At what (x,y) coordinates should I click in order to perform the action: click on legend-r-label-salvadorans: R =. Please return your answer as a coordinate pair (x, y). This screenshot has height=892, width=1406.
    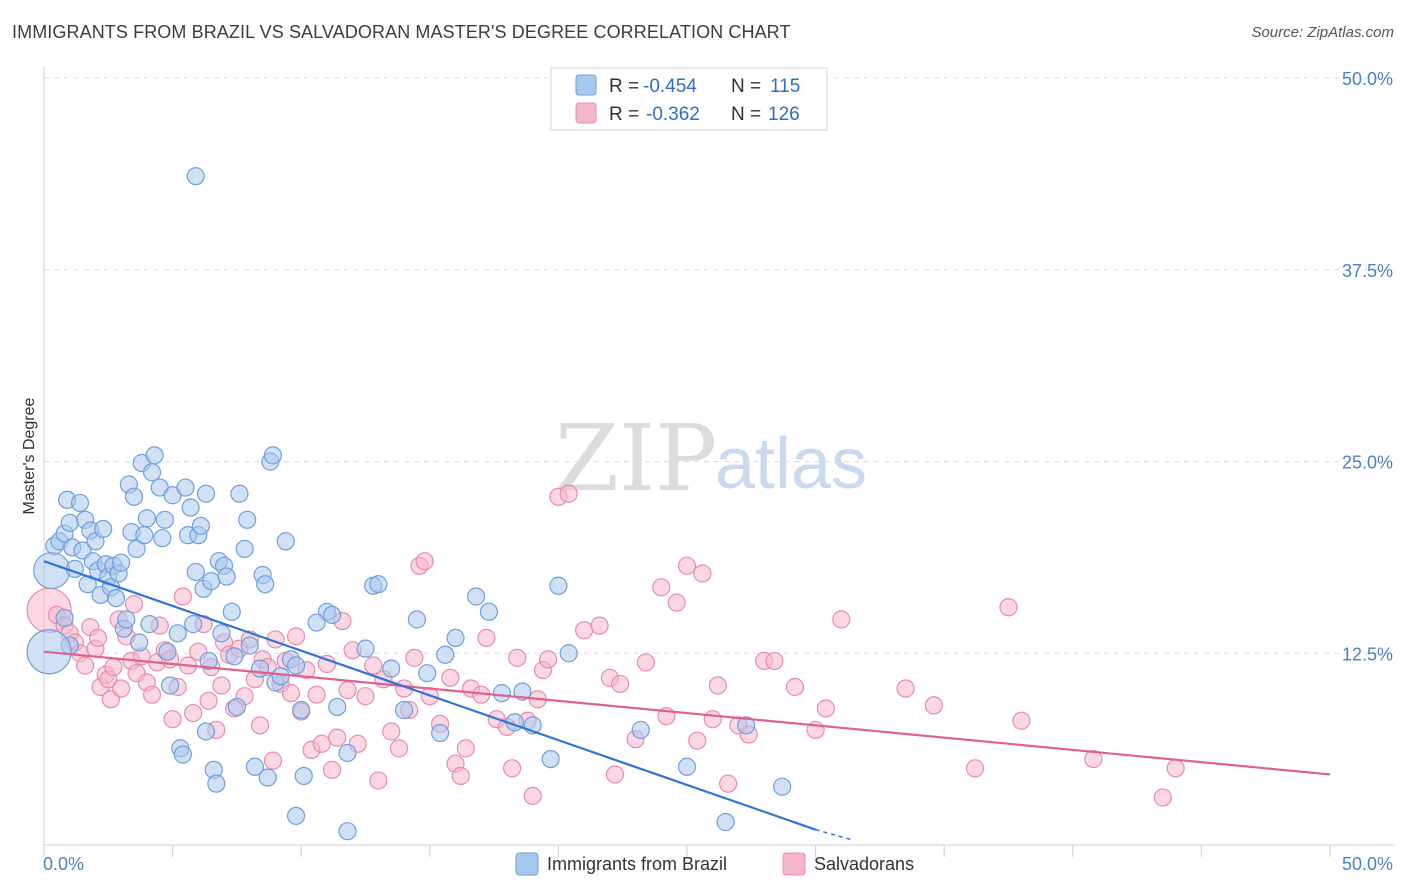
    Looking at the image, I should click on (624, 114).